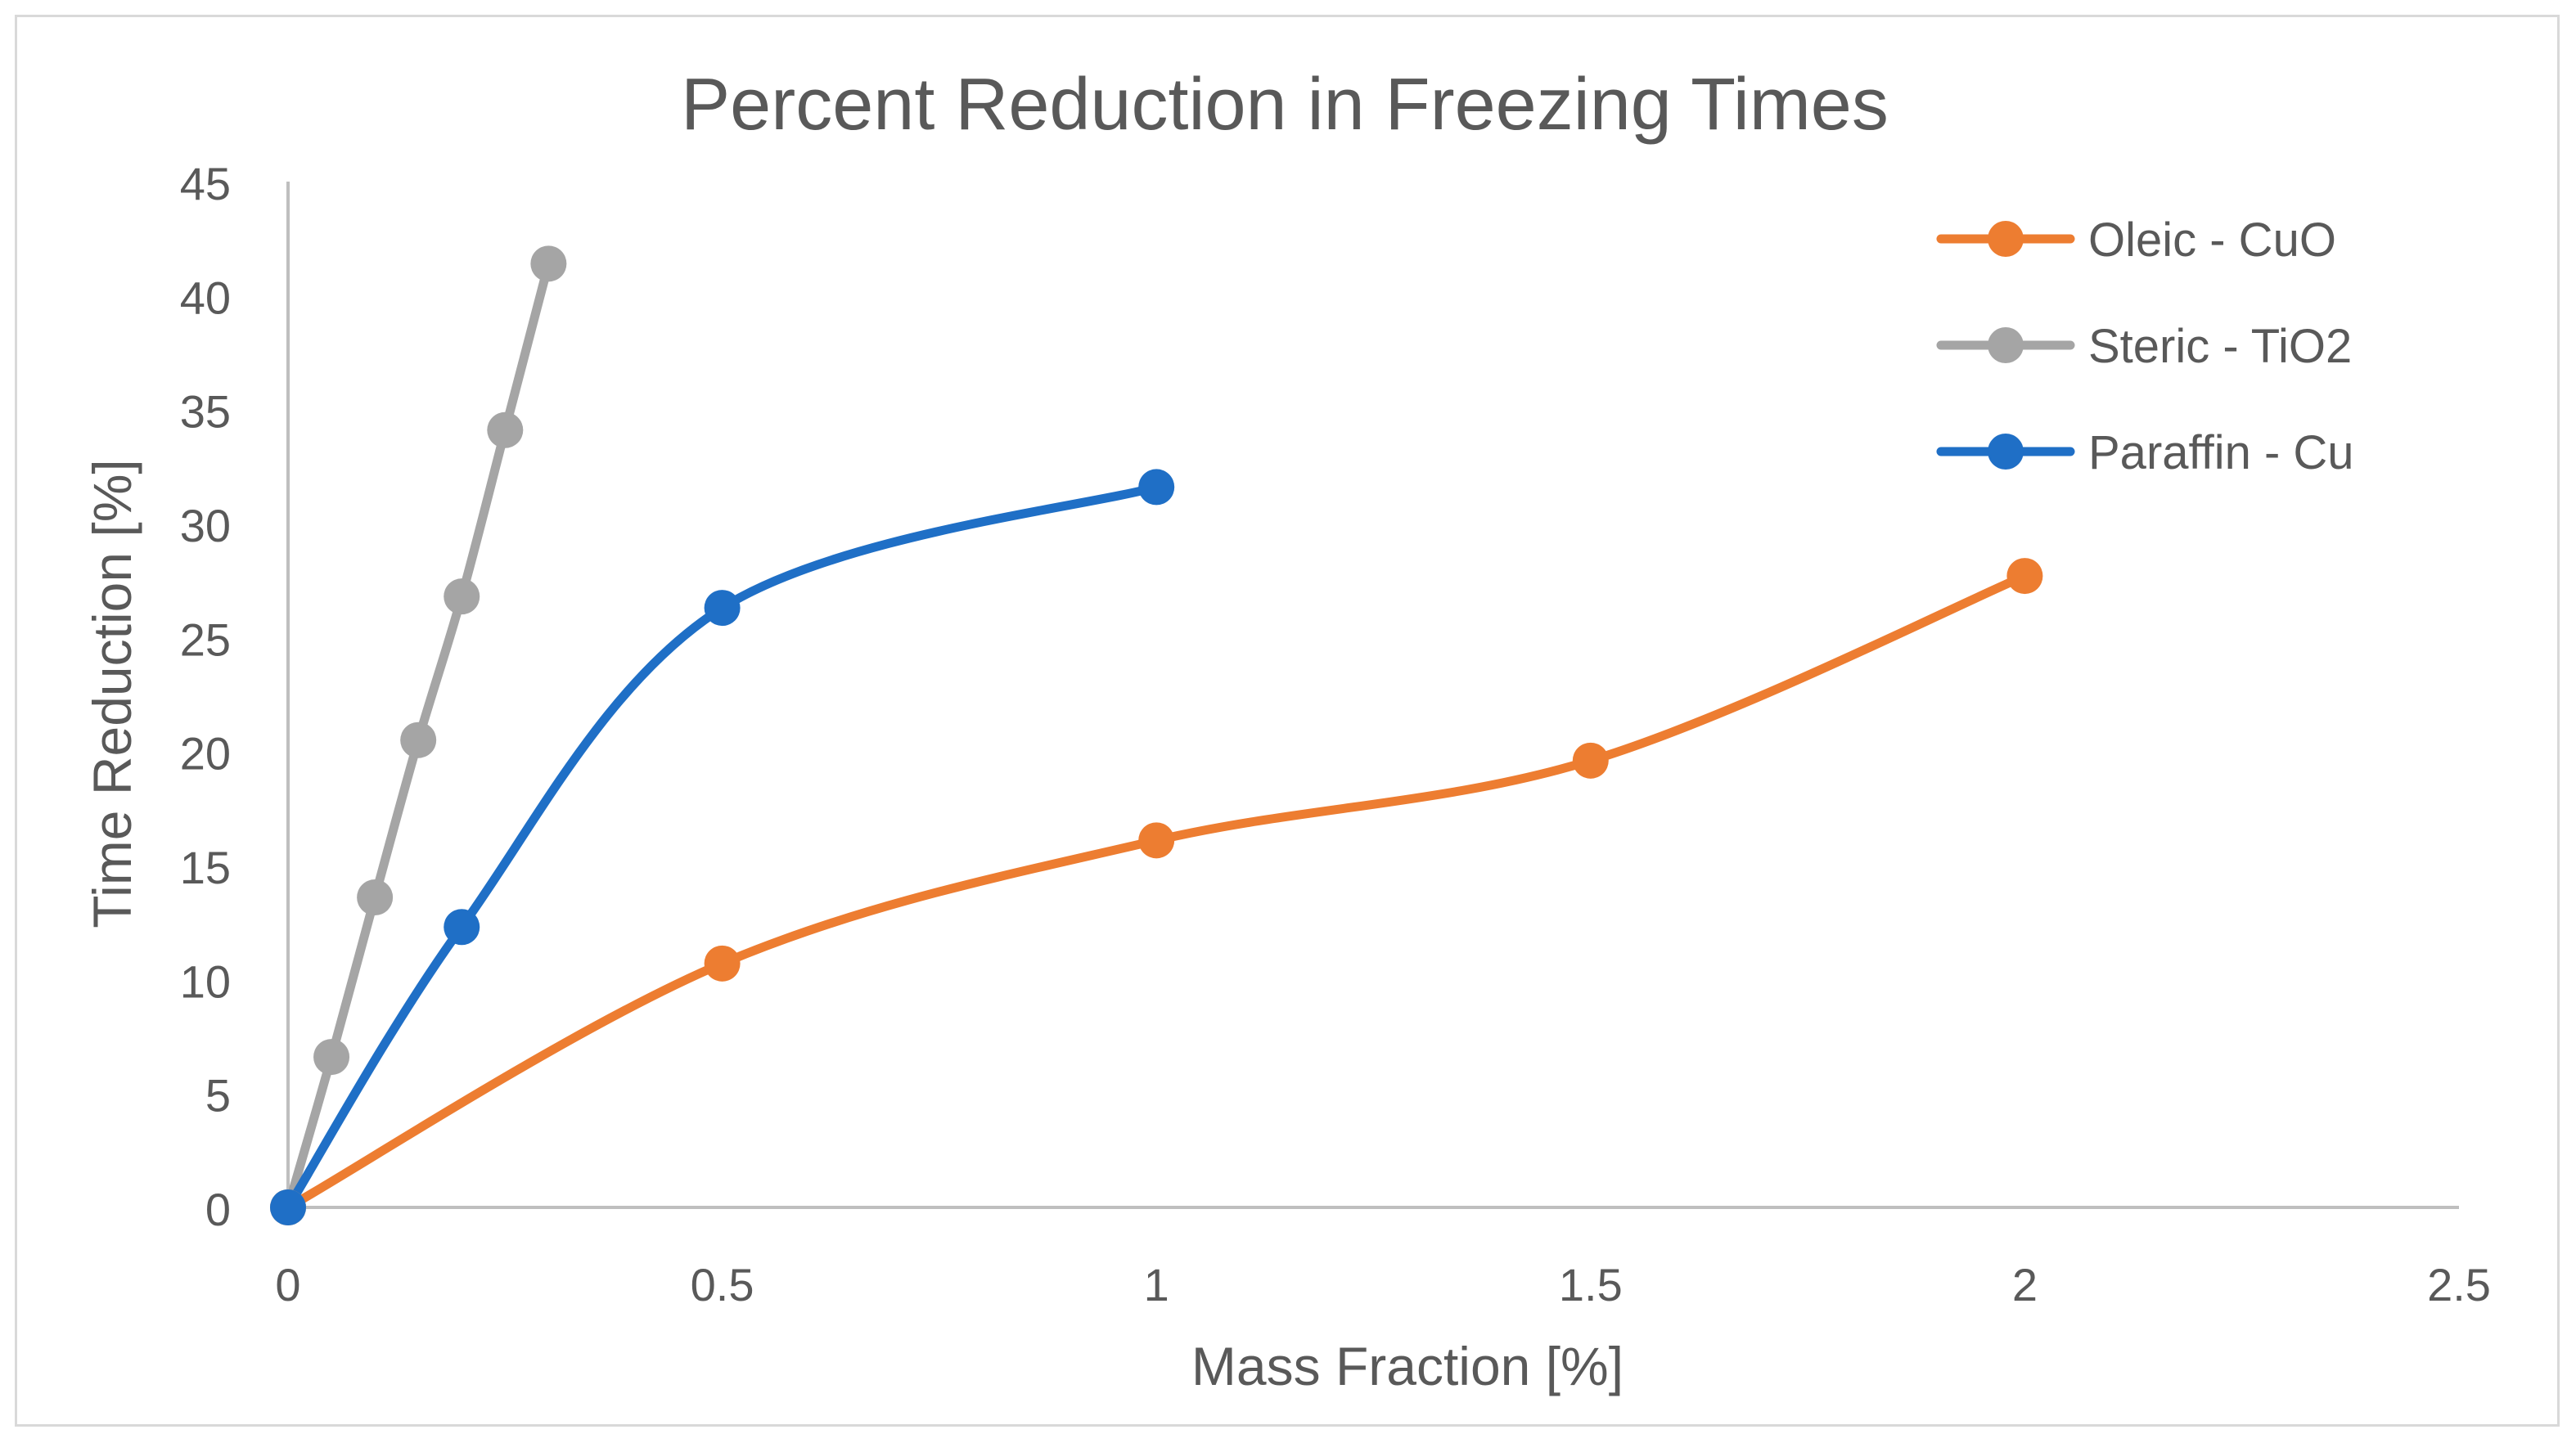 The height and width of the screenshot is (1443, 2576). I want to click on y-axis-label: Time Reduction [%], so click(112, 693).